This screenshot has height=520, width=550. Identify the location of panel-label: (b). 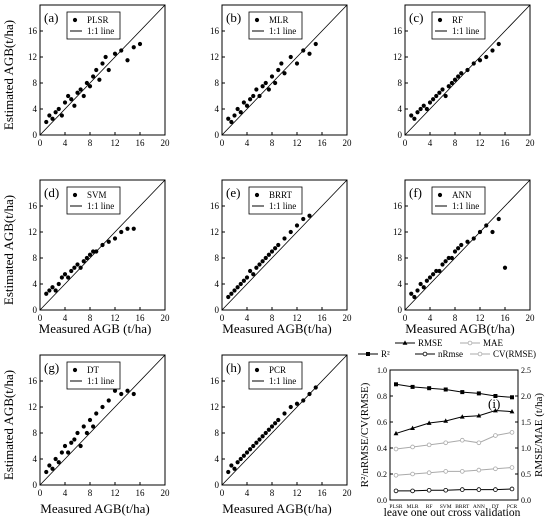
(233, 17).